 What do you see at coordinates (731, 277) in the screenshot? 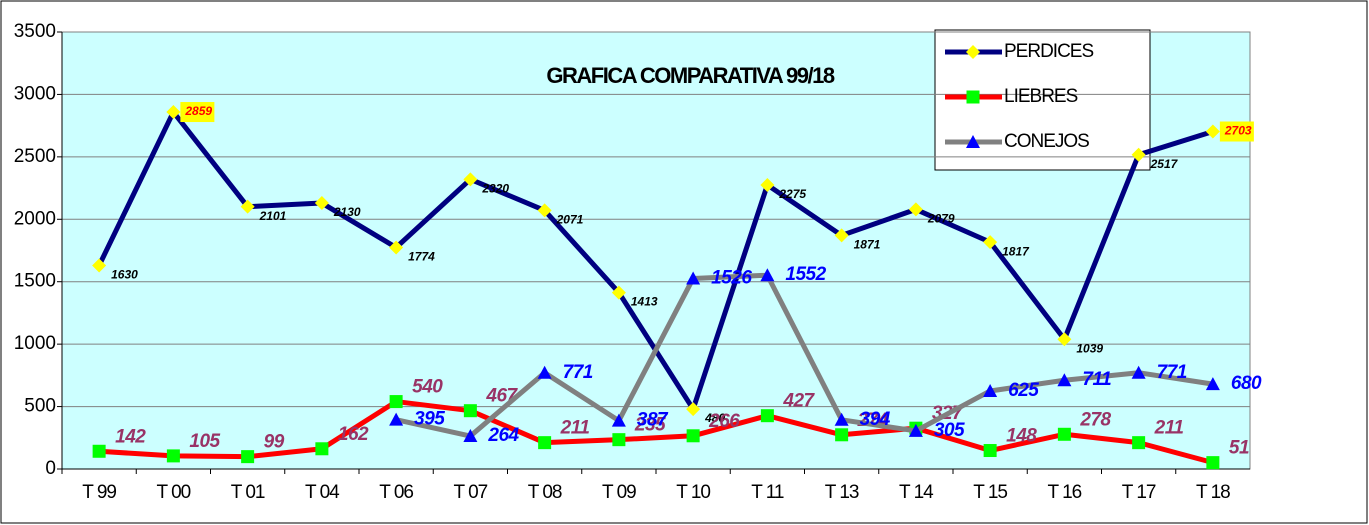
I see `data-label: 1526` at bounding box center [731, 277].